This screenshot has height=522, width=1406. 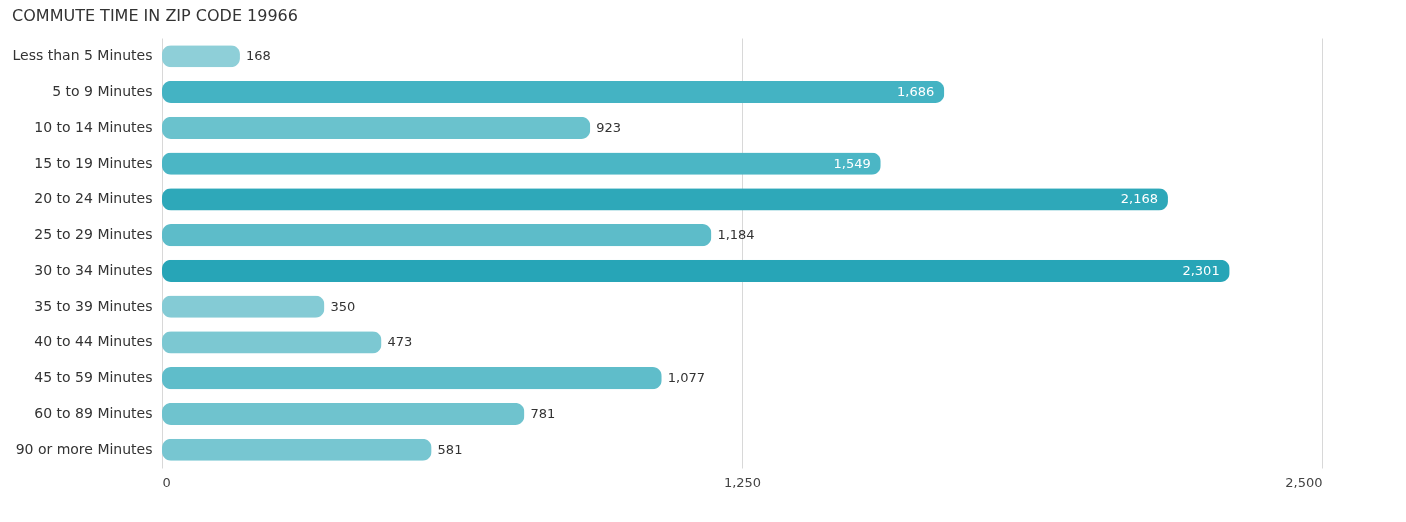 I want to click on data-label: 1,686, so click(x=916, y=92).